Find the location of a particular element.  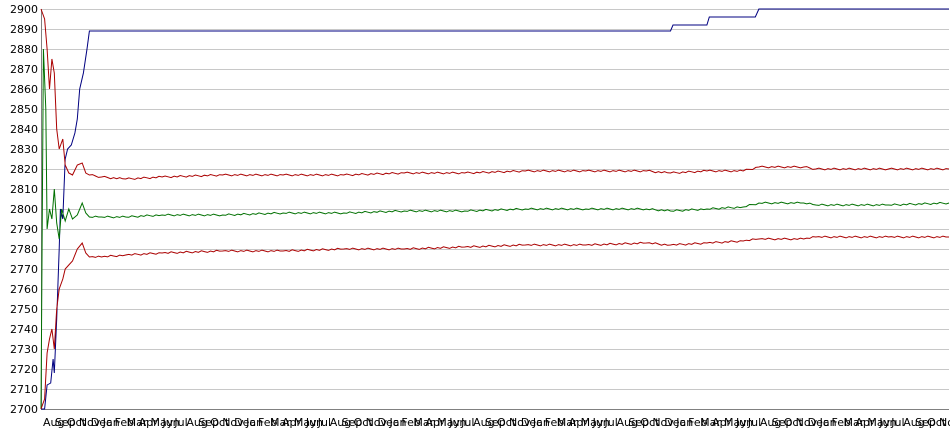

y-tick-label: 2870 is located at coordinates (24, 69).